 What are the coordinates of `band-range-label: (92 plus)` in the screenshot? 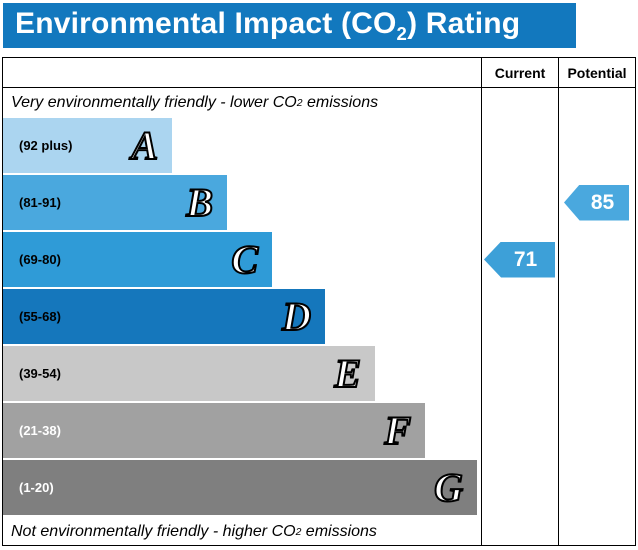 It's located at (46, 145).